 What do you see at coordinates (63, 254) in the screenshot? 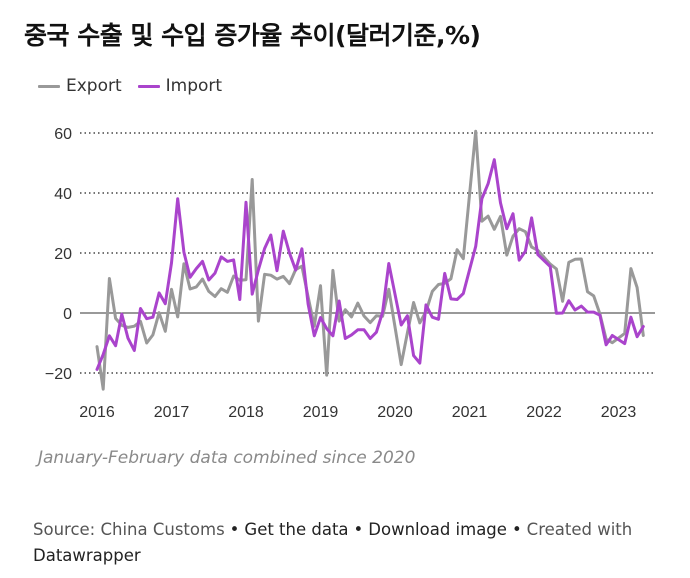
I see `y-tick-label: 20` at bounding box center [63, 254].